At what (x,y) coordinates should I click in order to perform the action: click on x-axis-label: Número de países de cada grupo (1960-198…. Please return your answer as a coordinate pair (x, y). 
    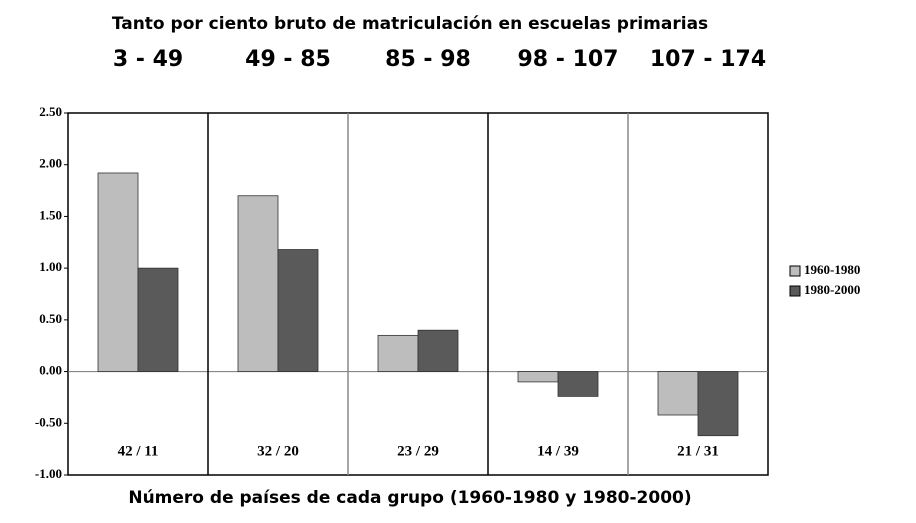
    Looking at the image, I should click on (409, 498).